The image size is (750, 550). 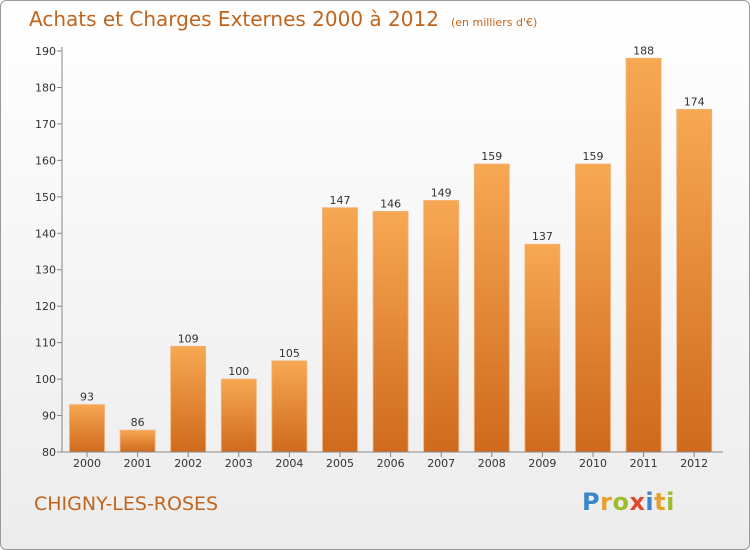 I want to click on bar-2008, so click(x=491, y=308).